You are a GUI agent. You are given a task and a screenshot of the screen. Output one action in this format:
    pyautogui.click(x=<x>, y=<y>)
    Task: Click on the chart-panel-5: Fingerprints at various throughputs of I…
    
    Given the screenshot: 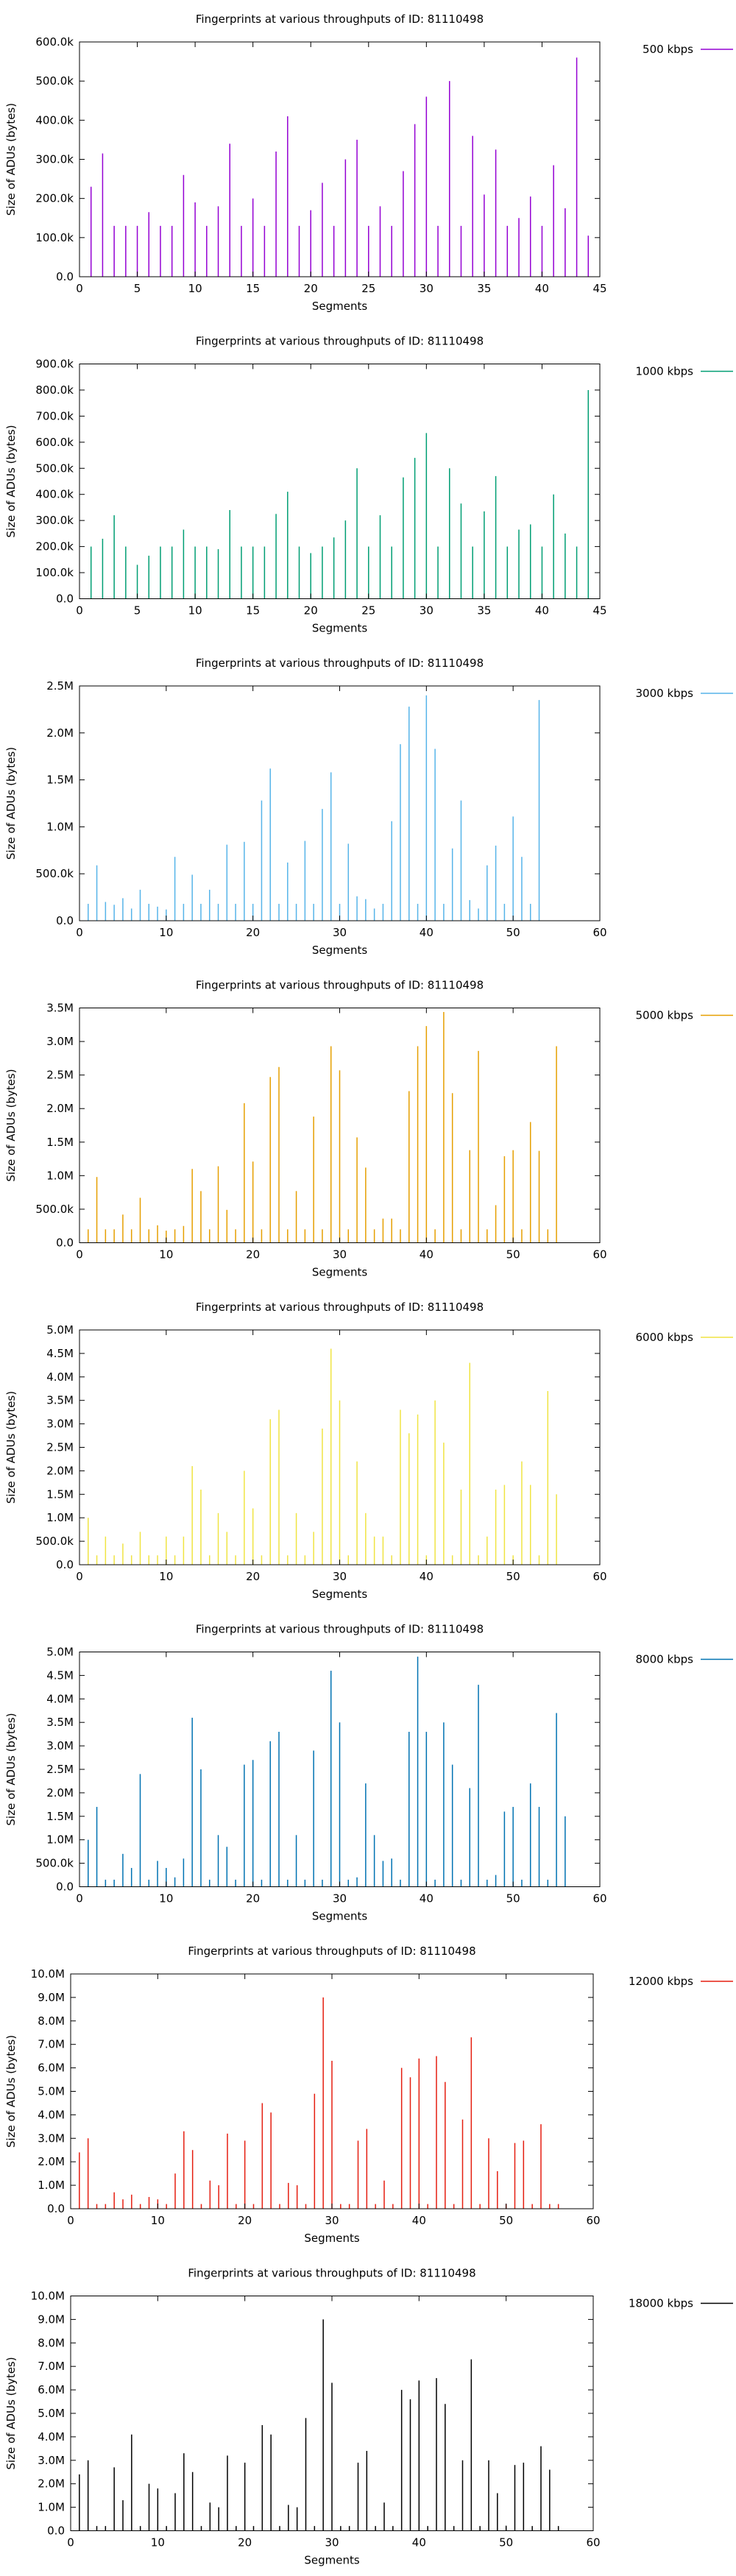 What is the action you would take?
    pyautogui.click(x=368, y=1451)
    